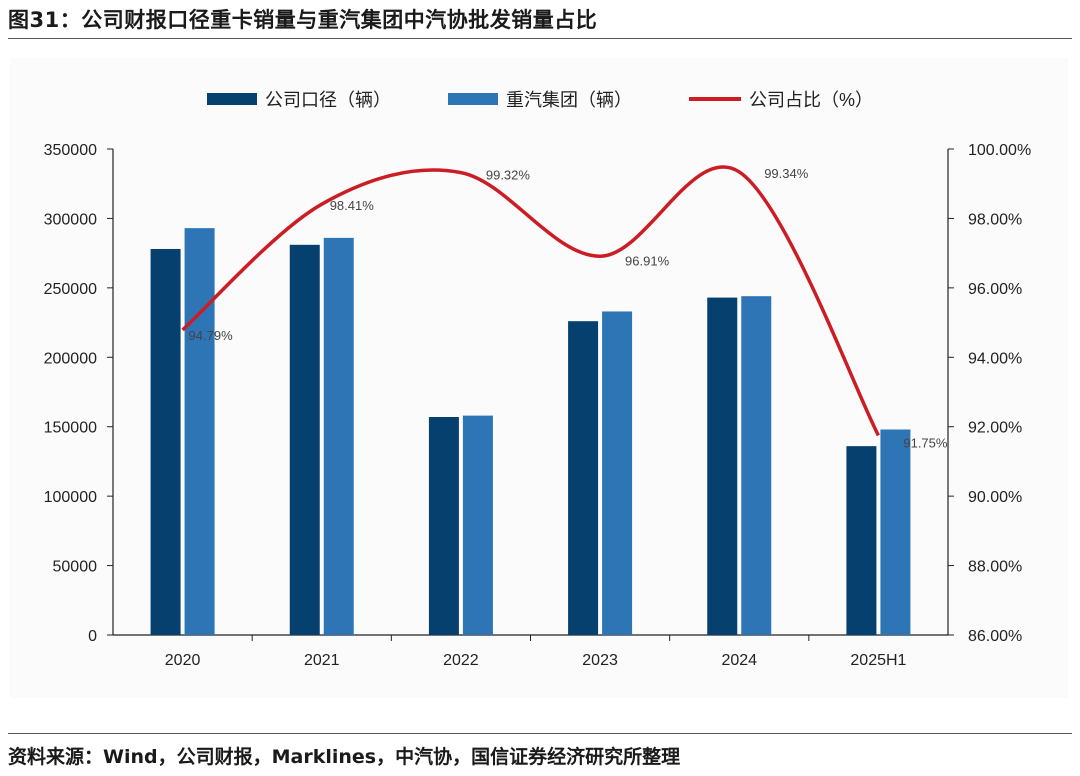  I want to click on y-left-tick-label: 250000, so click(70, 289).